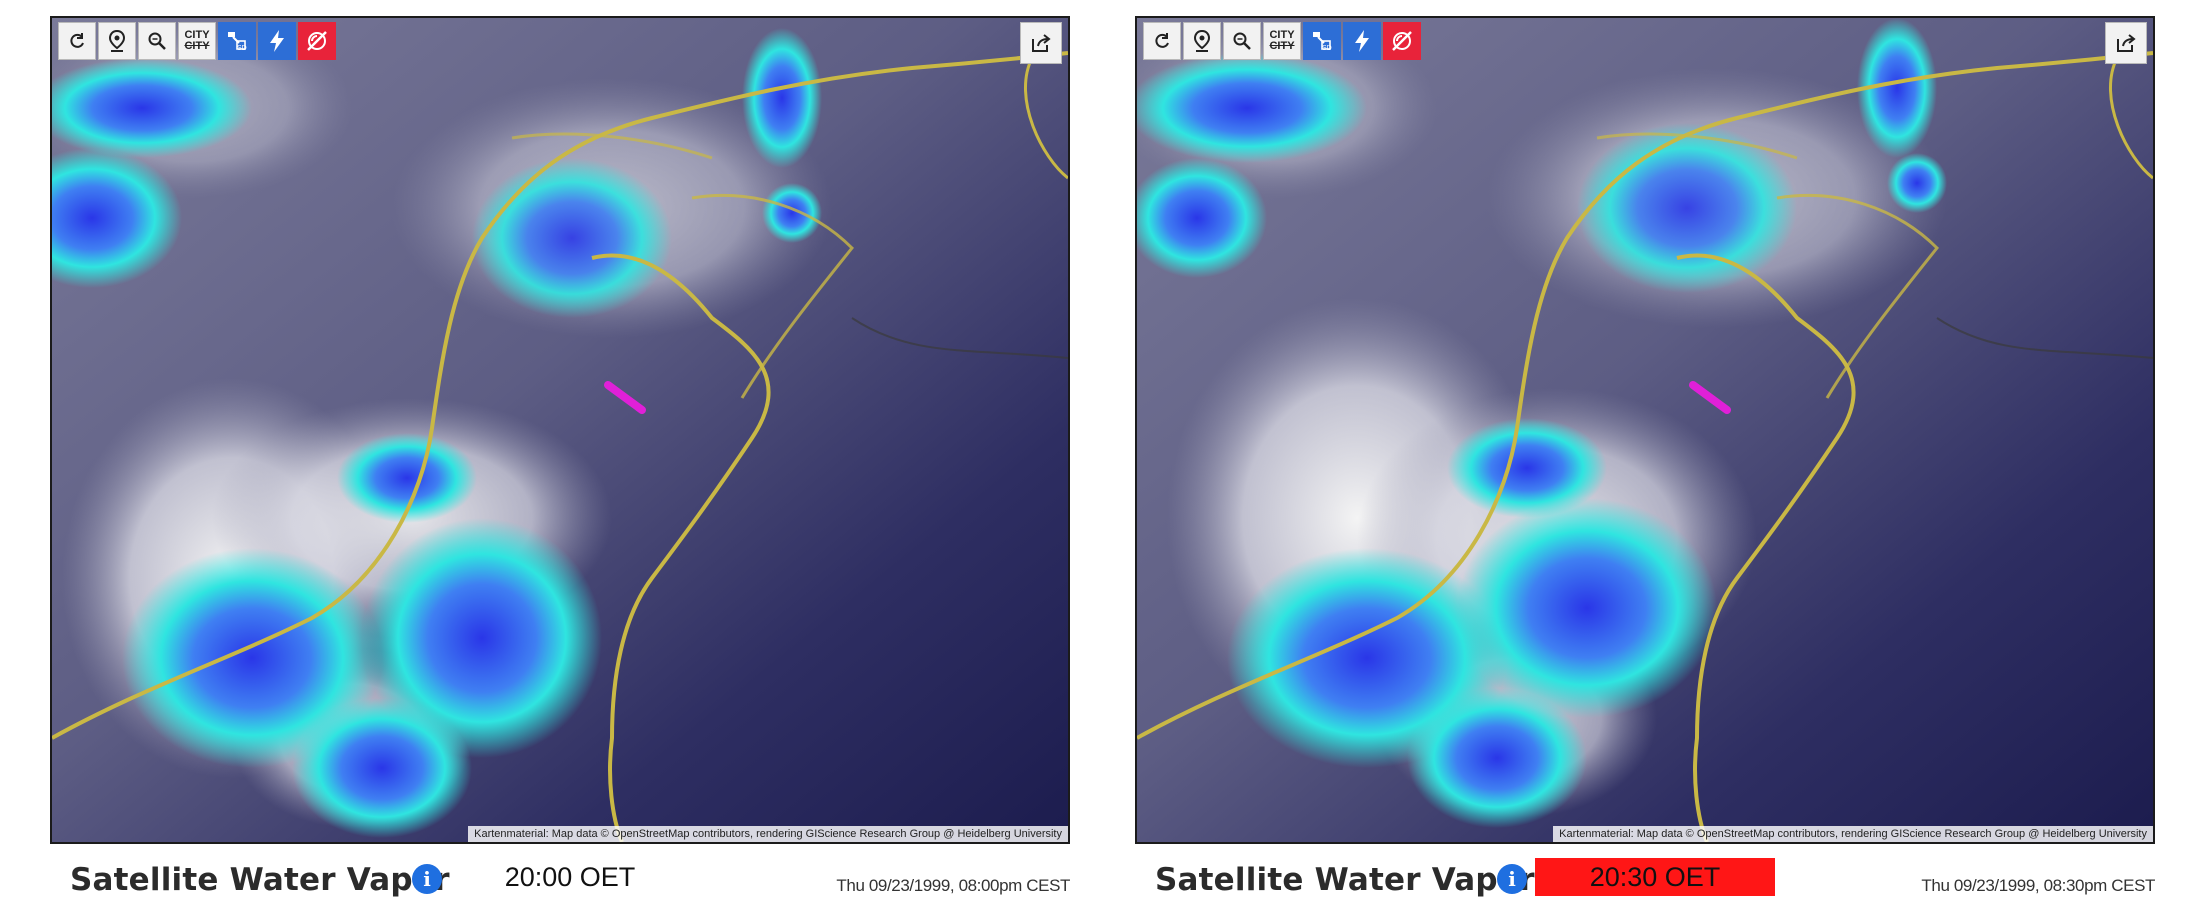 Image resolution: width=2190 pixels, height=910 pixels. Describe the element at coordinates (1655, 877) in the screenshot. I see `time-label: 20:30 OET` at that location.